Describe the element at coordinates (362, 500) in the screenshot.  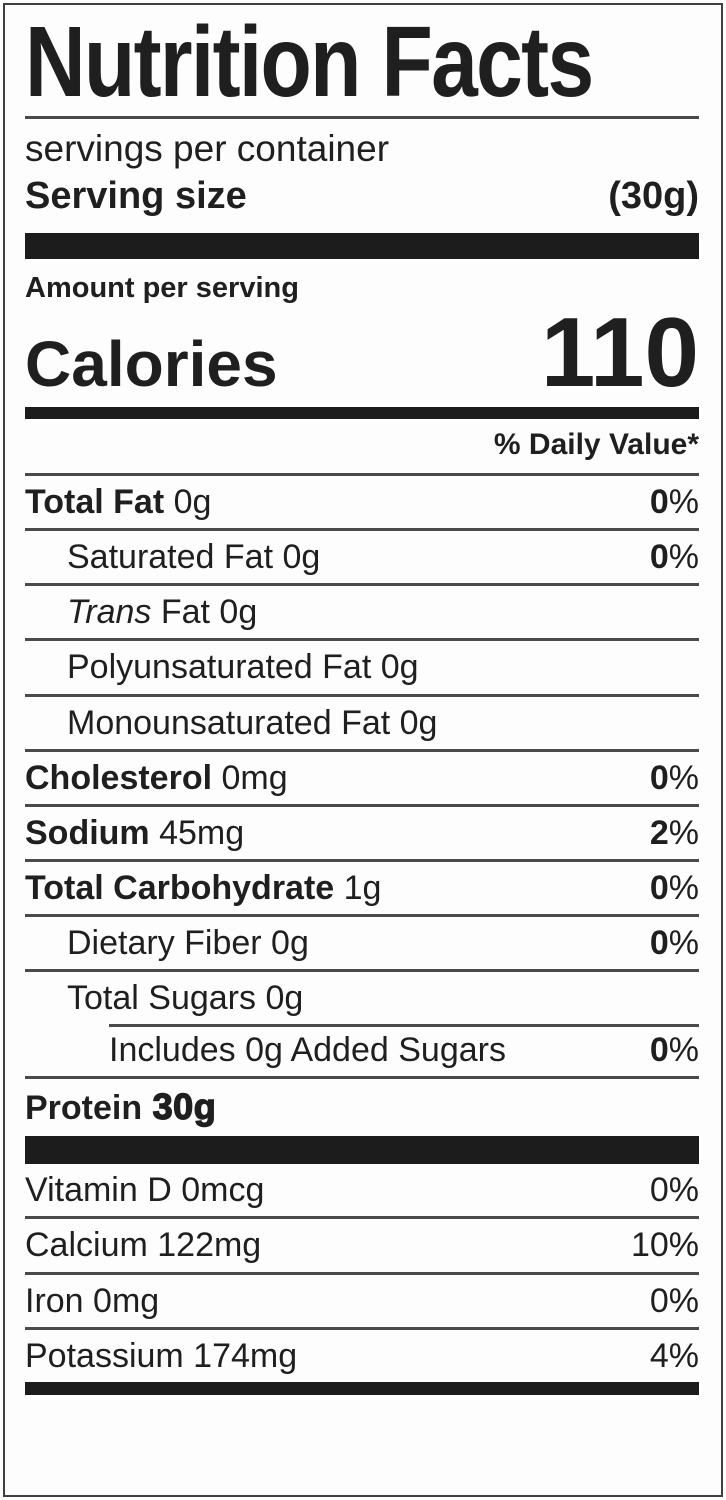
I see `nutrient-row-total-fat: Total Fat 0g 0%` at that location.